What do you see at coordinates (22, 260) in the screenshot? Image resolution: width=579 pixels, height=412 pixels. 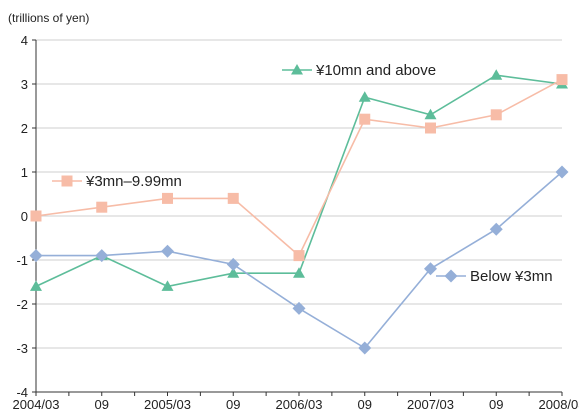 I see `y-tick-label: -1` at bounding box center [22, 260].